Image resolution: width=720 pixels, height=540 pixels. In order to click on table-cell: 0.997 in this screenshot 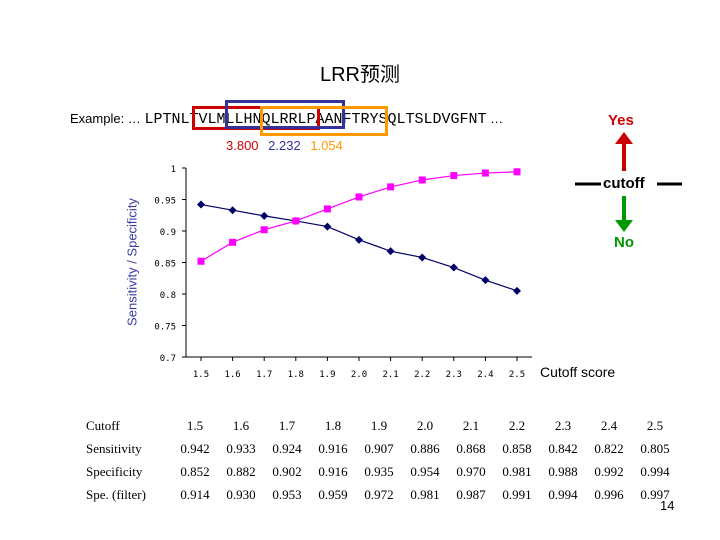, I will do `click(655, 494)`.